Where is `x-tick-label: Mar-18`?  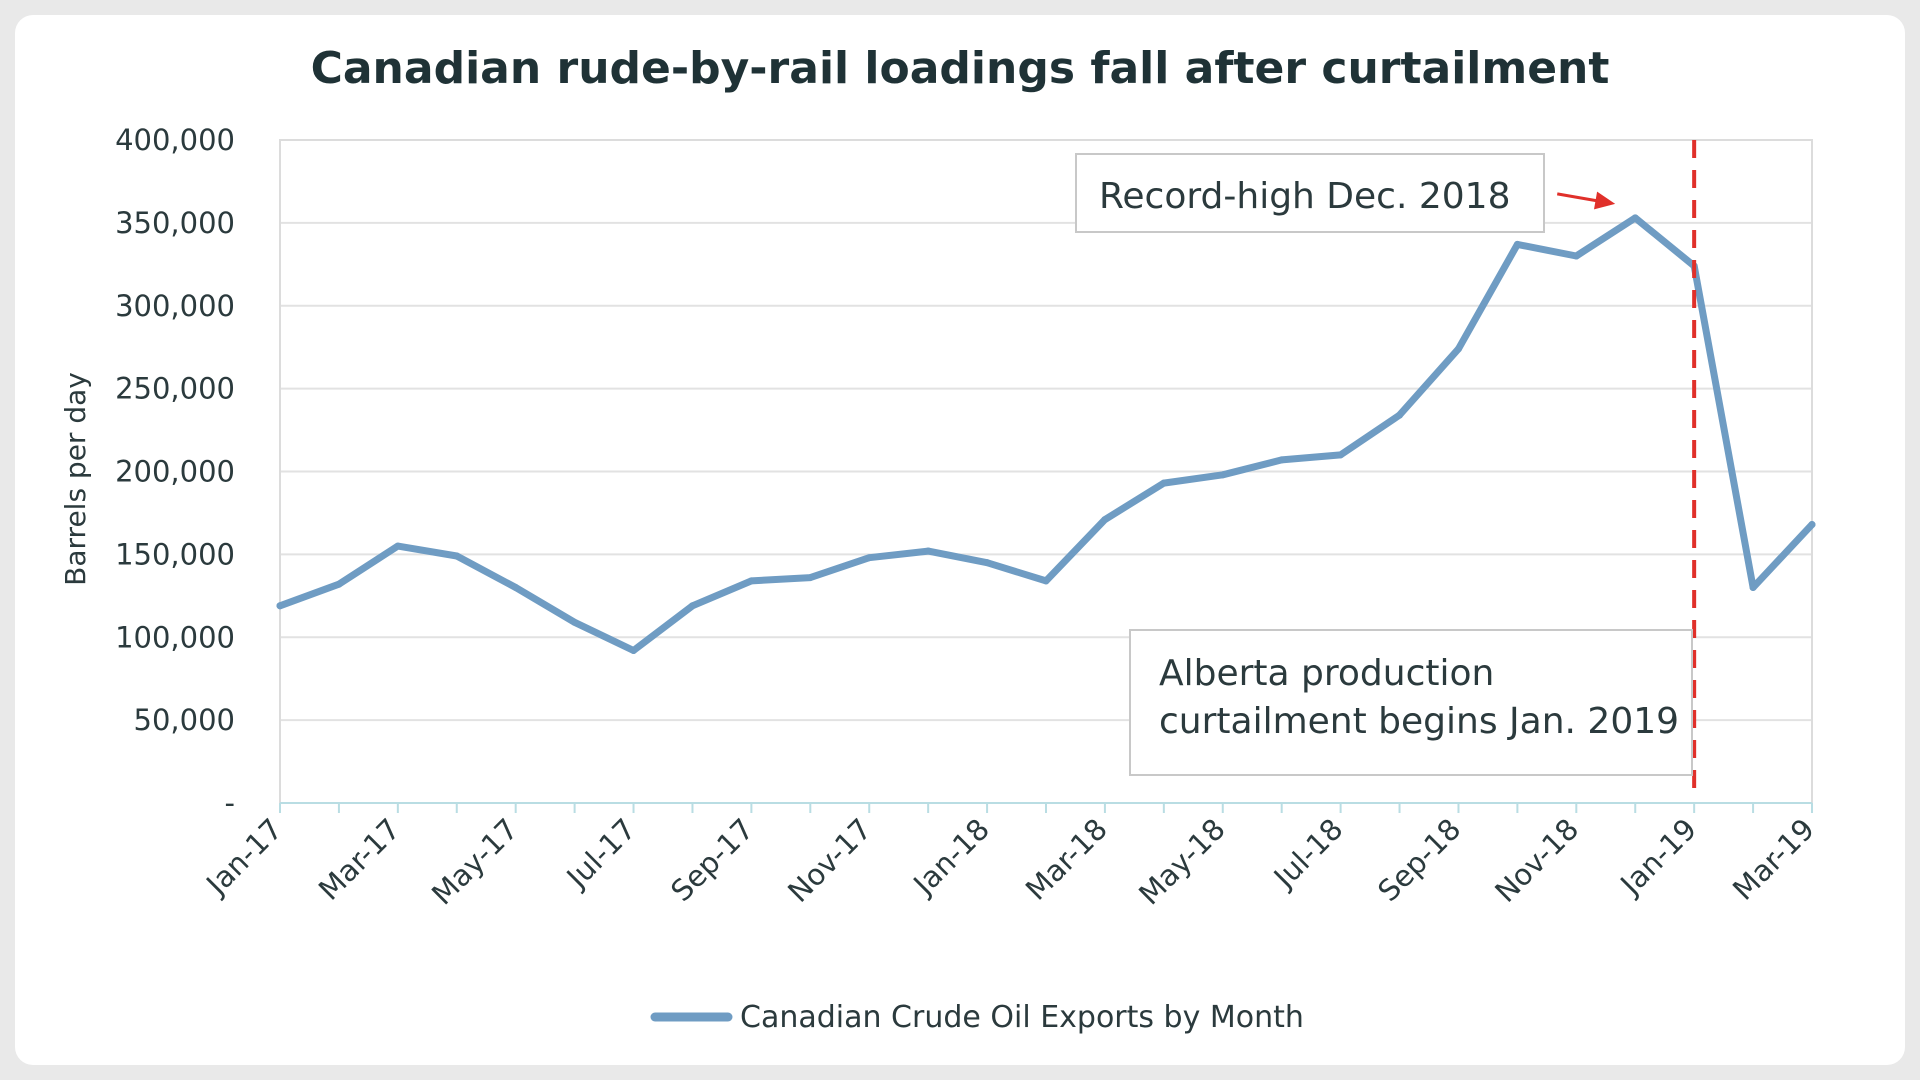 x-tick-label: Mar-18 is located at coordinates (1066, 859).